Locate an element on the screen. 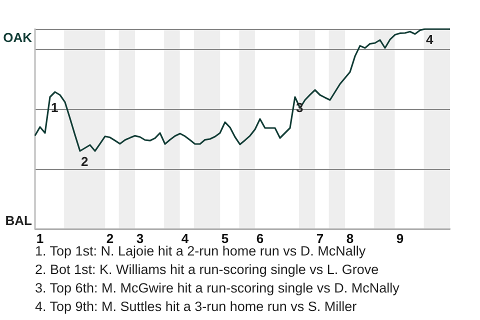 Image resolution: width=480 pixels, height=320 pixels. text: 2. Bot 1st: K. Williams hit a run-scoring single vs L. Grove is located at coordinates (207, 269).